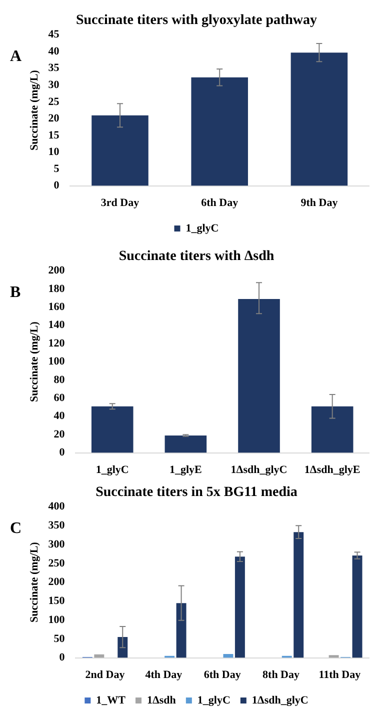 This screenshot has width=383, height=726. Describe the element at coordinates (340, 675) in the screenshot. I see `x-tick-label: 11th Day` at that location.